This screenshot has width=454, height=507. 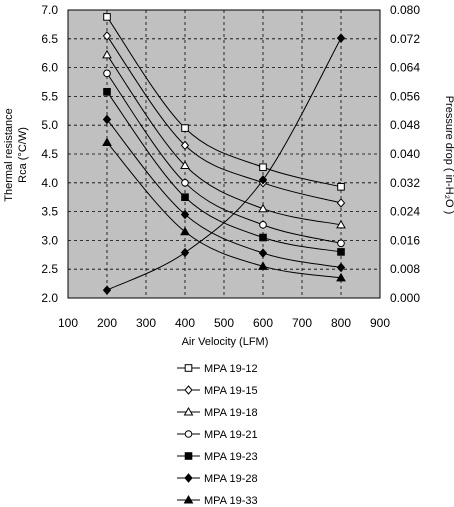 I want to click on y-left-axis-ticks: 2.0 2.5 3.0 3.5 4.0 4.5 5.0 5.5 6.0 6.5 7.0, so click(x=49, y=154).